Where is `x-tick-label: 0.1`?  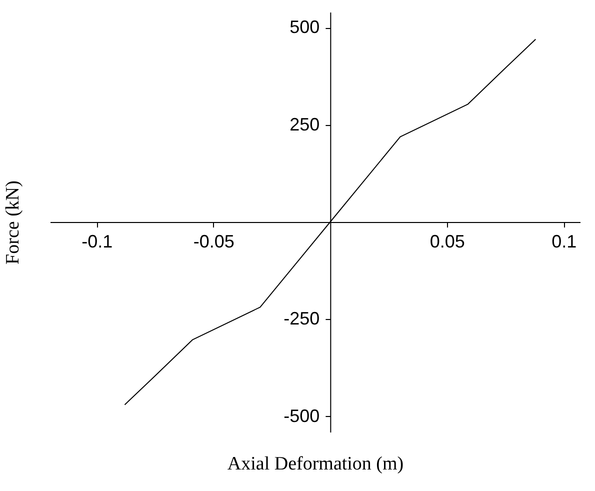
x-tick-label: 0.1 is located at coordinates (564, 242).